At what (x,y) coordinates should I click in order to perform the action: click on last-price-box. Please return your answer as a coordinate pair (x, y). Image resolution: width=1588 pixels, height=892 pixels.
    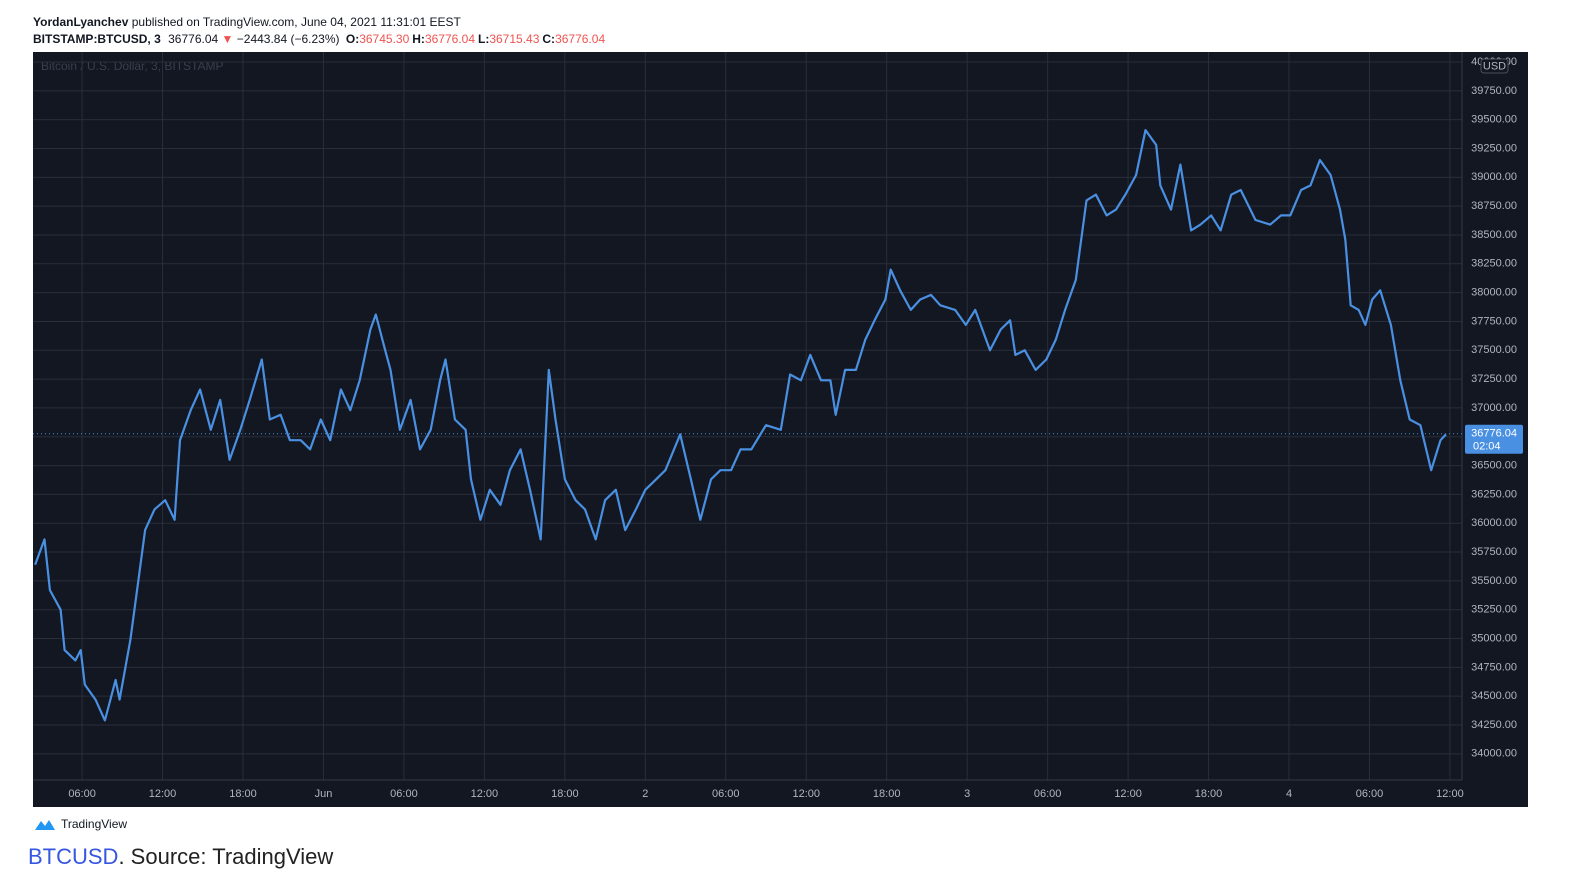
    Looking at the image, I should click on (1494, 439).